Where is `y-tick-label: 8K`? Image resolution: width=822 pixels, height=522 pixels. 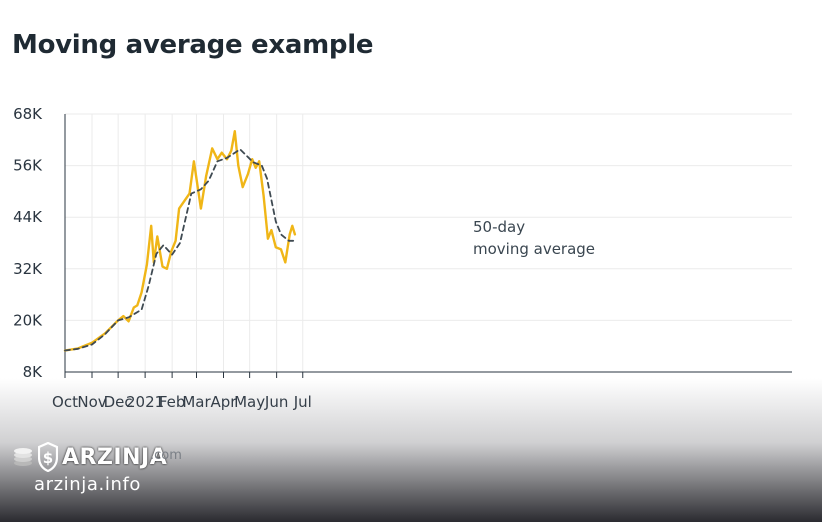
y-tick-label: 8K is located at coordinates (33, 372).